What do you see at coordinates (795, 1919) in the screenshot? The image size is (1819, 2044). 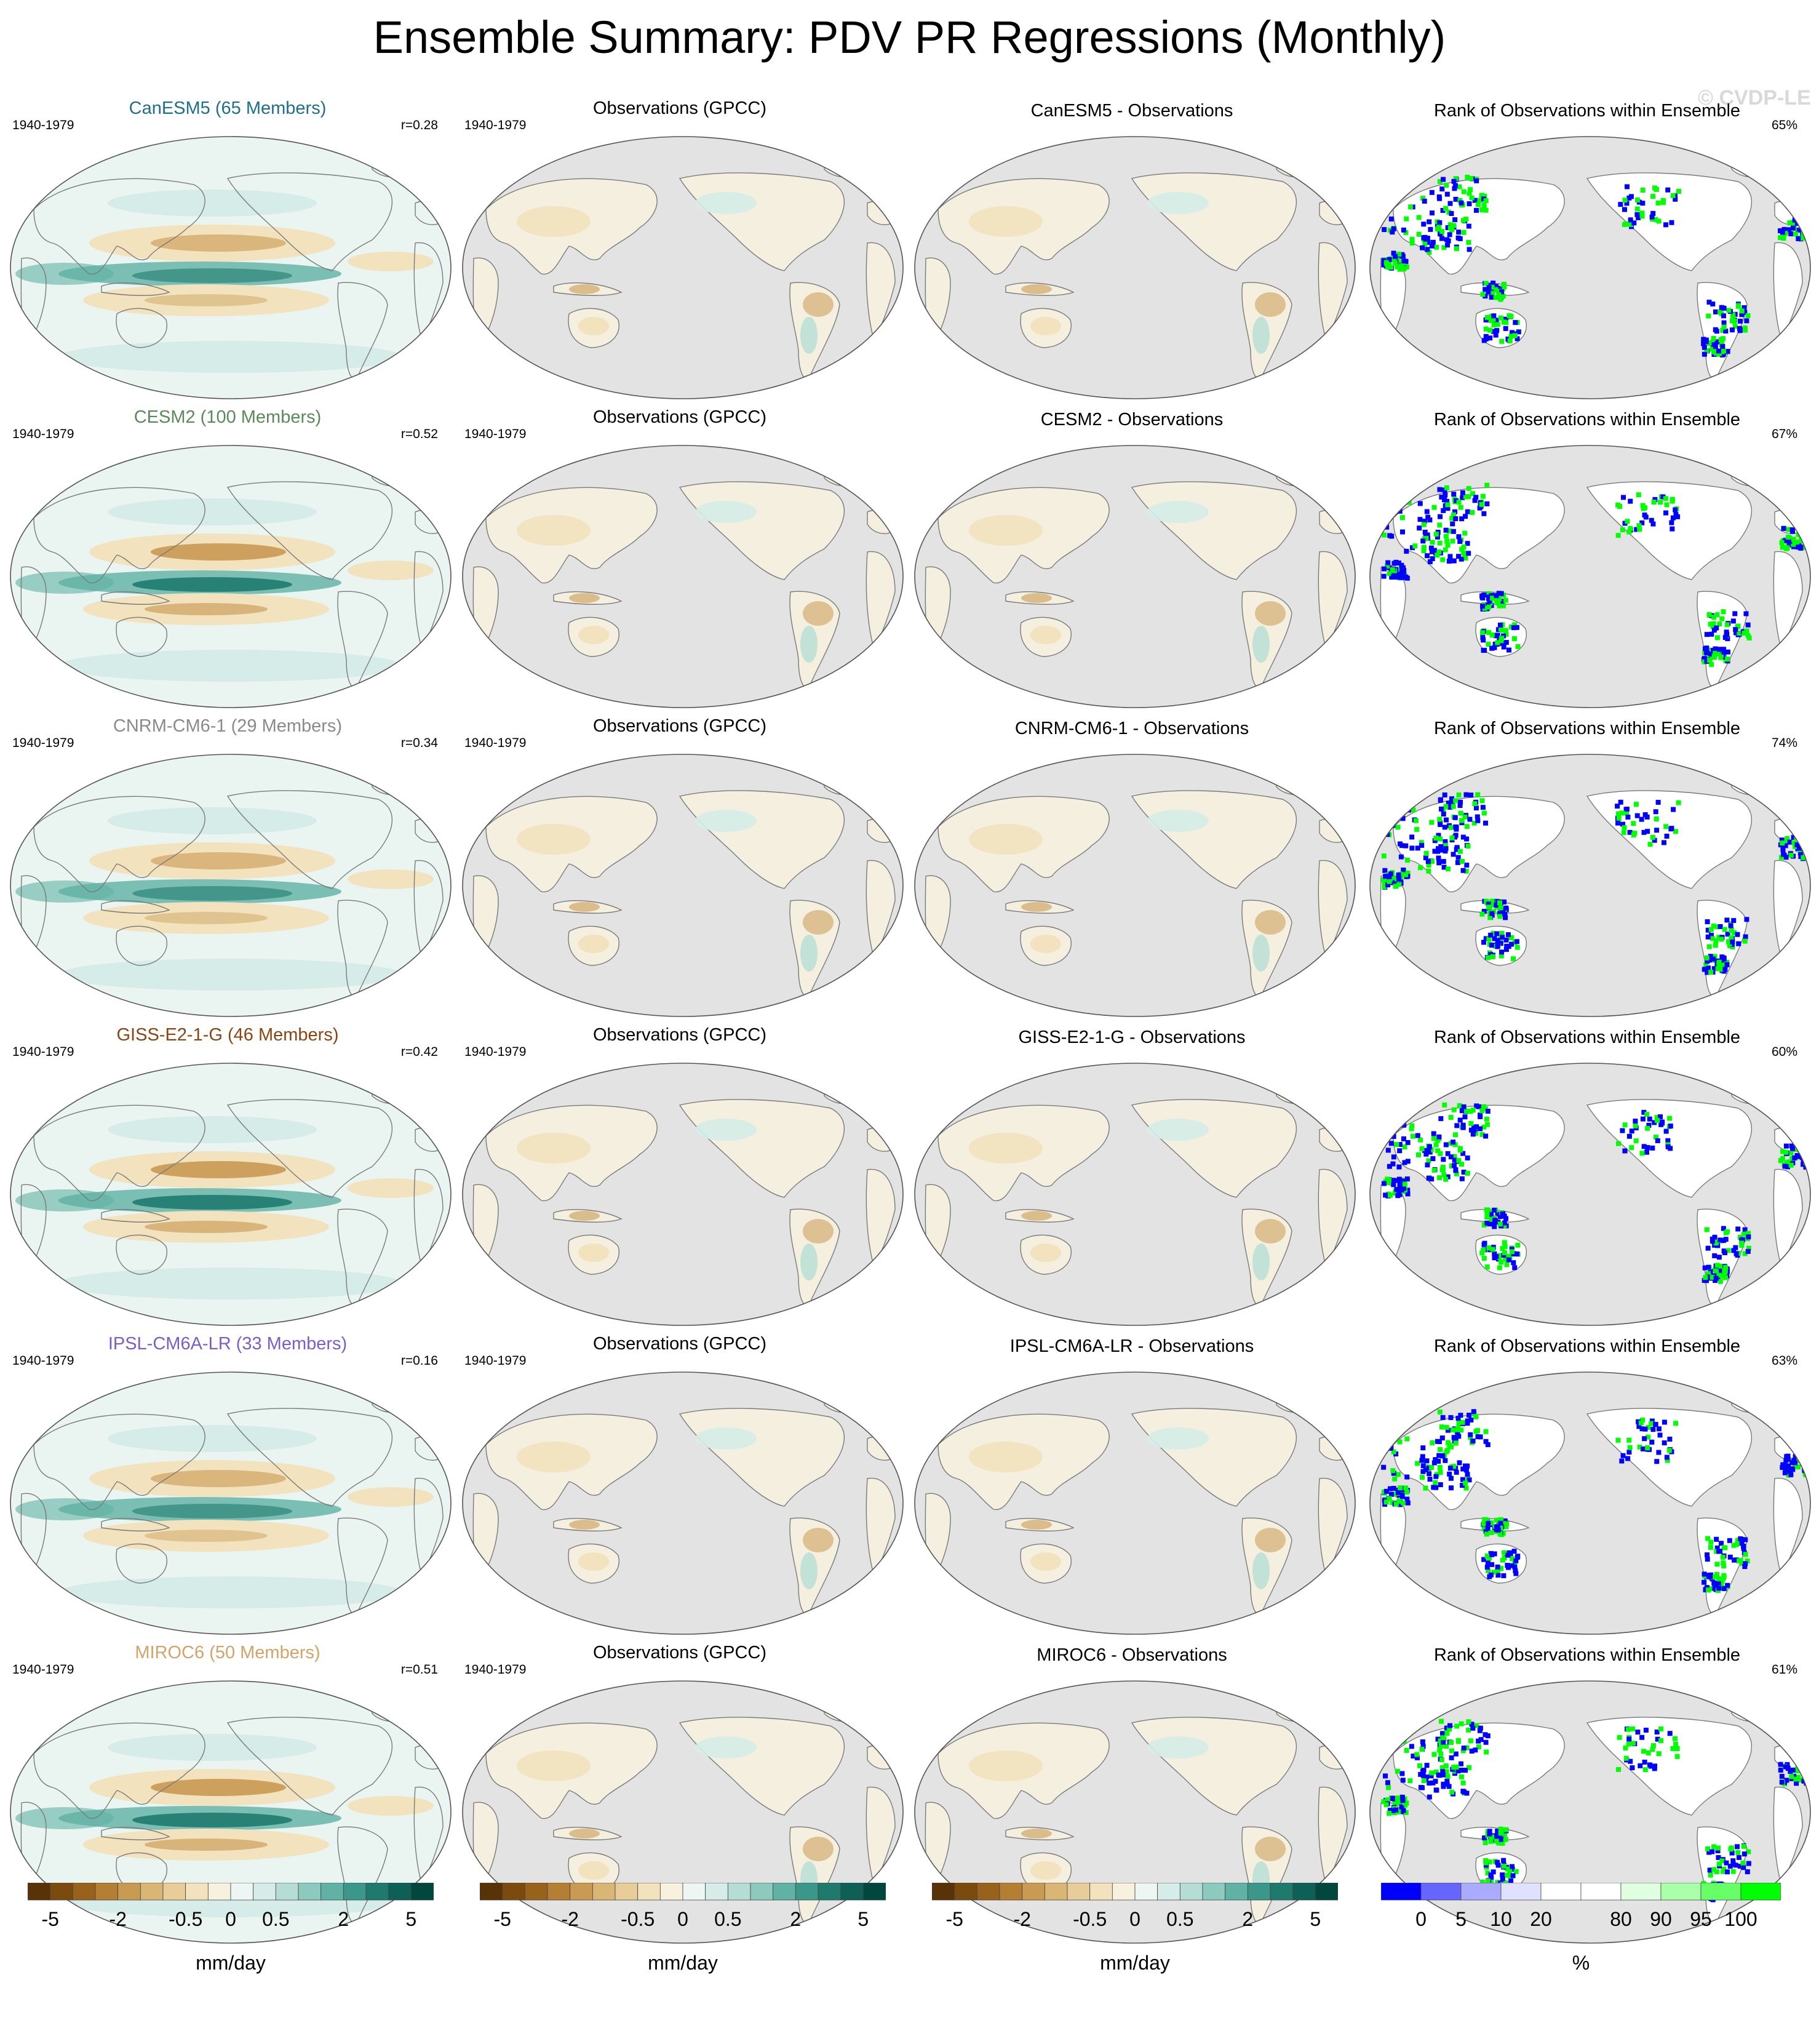 I see `colorbar-tick-label: 2` at bounding box center [795, 1919].